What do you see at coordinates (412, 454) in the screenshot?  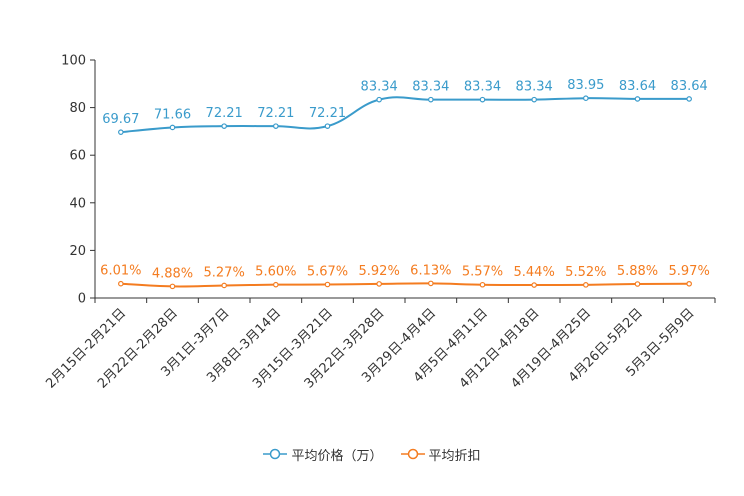 I see `legend-marker-discount-icon` at bounding box center [412, 454].